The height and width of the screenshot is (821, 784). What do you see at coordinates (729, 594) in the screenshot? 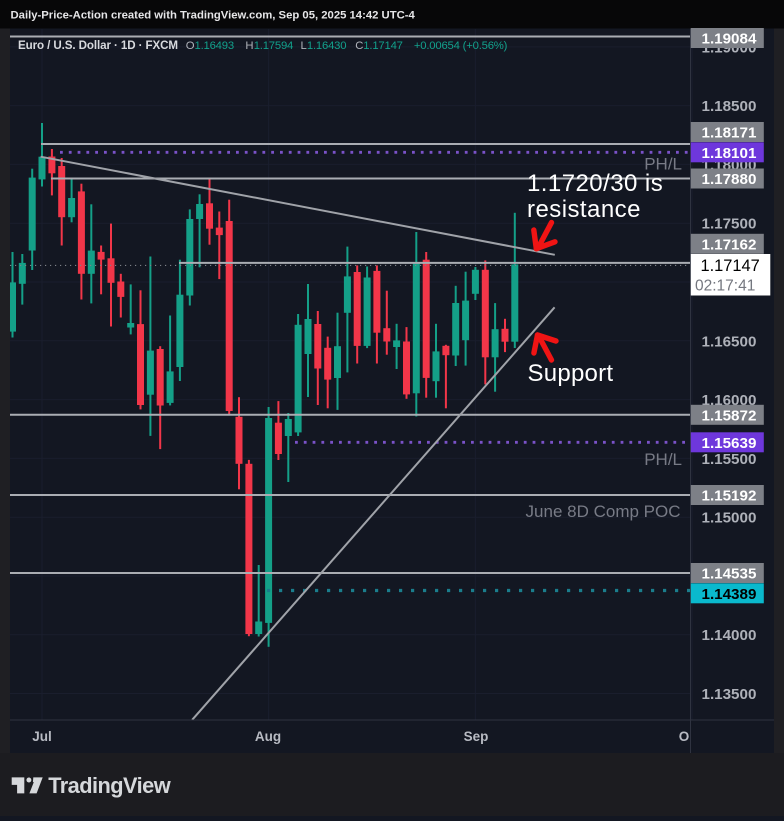
I see `svg-text: 1.14389` at bounding box center [729, 594].